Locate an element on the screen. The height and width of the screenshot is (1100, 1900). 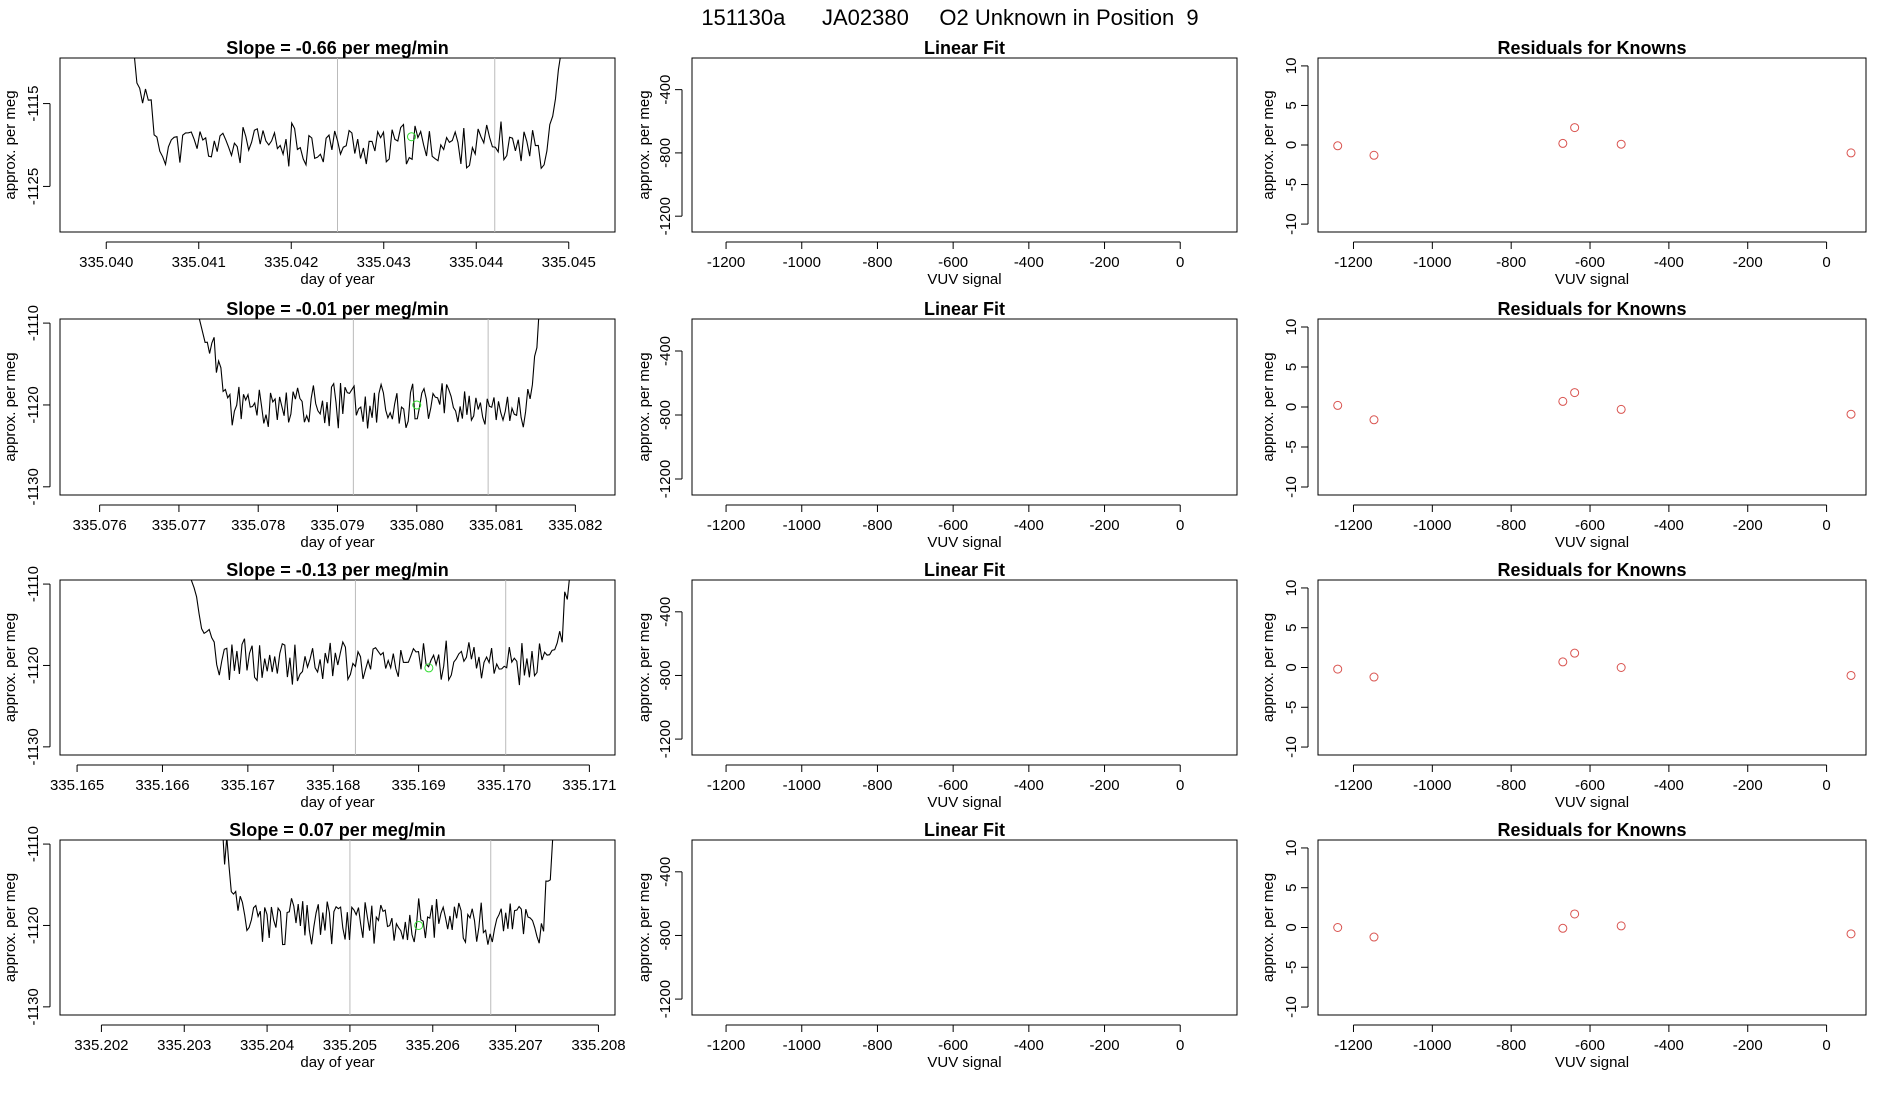
panel-title: Residuals for Knowns is located at coordinates (1591, 48).